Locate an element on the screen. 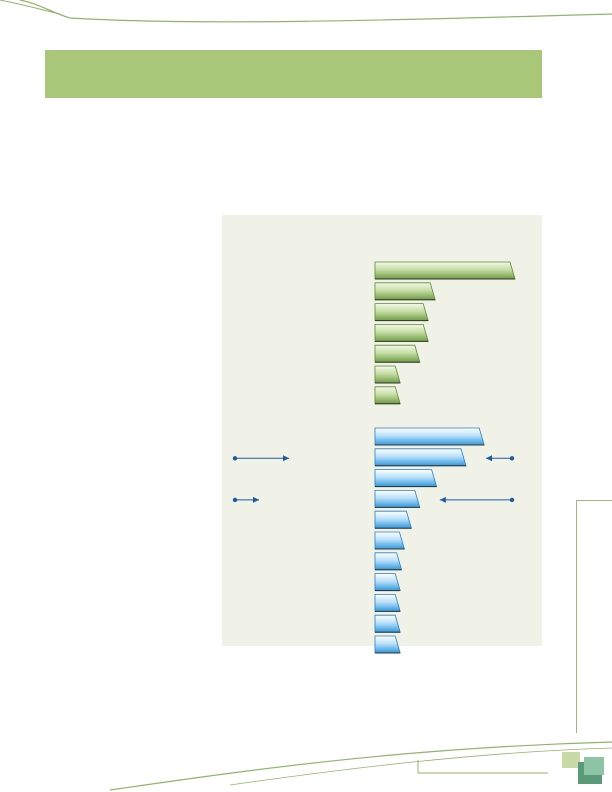 The width and height of the screenshot is (612, 792). bottom-wave-line is located at coordinates (360, 766).